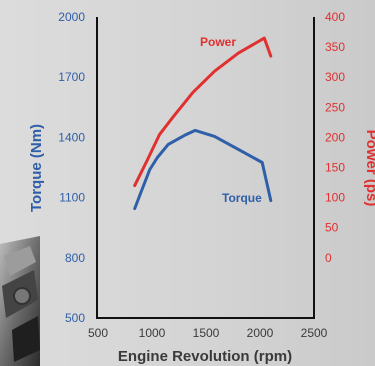 The height and width of the screenshot is (366, 375). I want to click on y-left-tick-label: 2000, so click(71, 17).